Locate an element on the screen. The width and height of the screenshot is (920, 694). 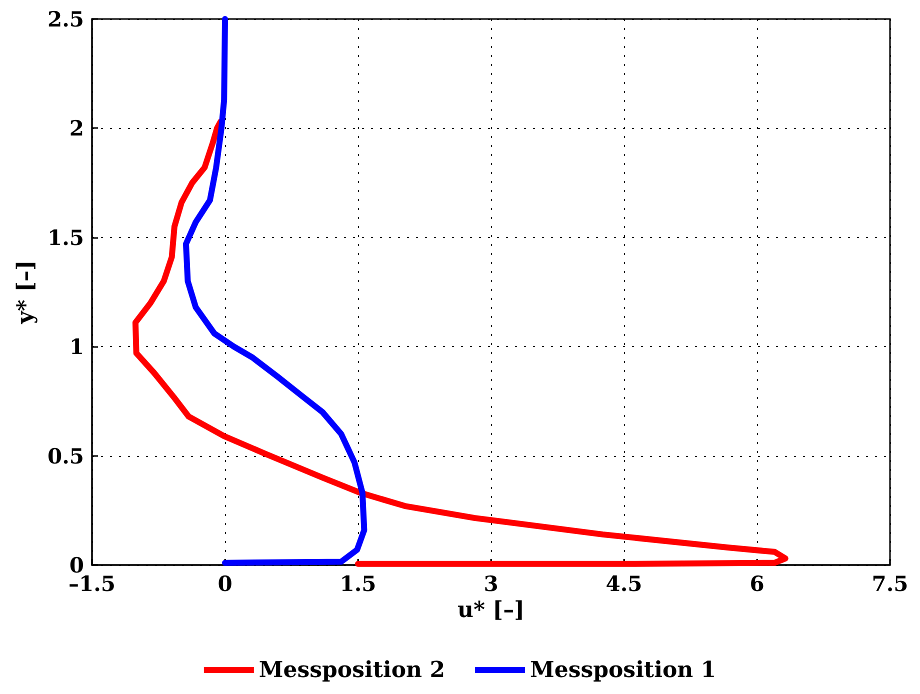
y-tick-label: 0.5 is located at coordinates (65, 455).